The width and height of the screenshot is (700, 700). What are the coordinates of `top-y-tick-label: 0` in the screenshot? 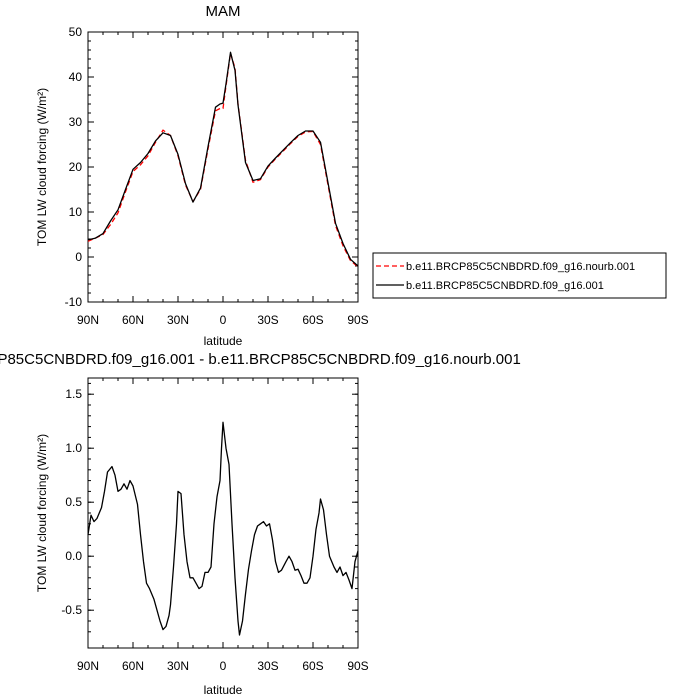 It's located at (78, 257).